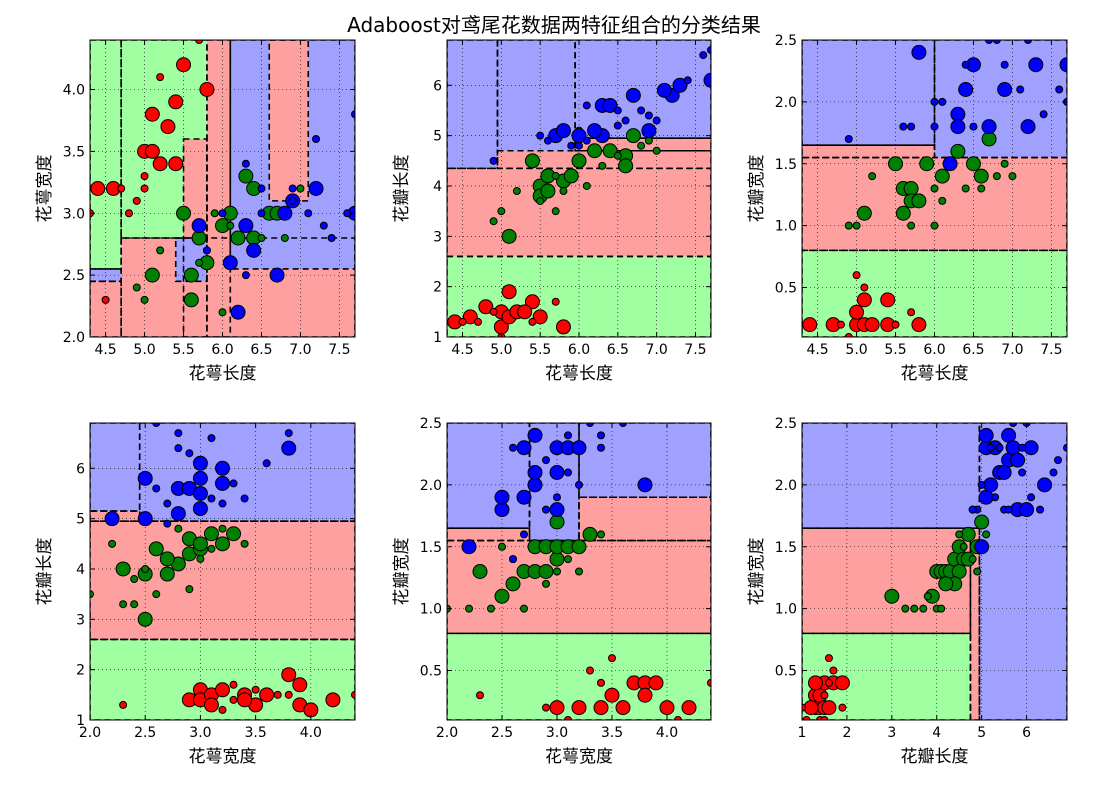 This screenshot has height=800, width=1100. I want to click on y-tick-label: 2.5, so click(786, 424).